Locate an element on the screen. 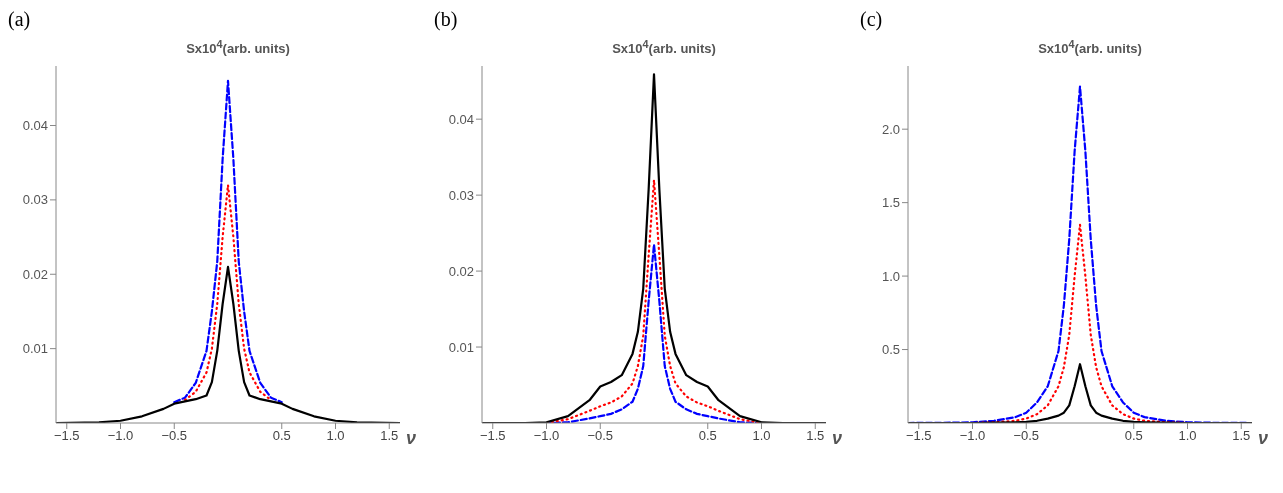 The height and width of the screenshot is (493, 1283). chart-title: (c) is located at coordinates (872, 20).